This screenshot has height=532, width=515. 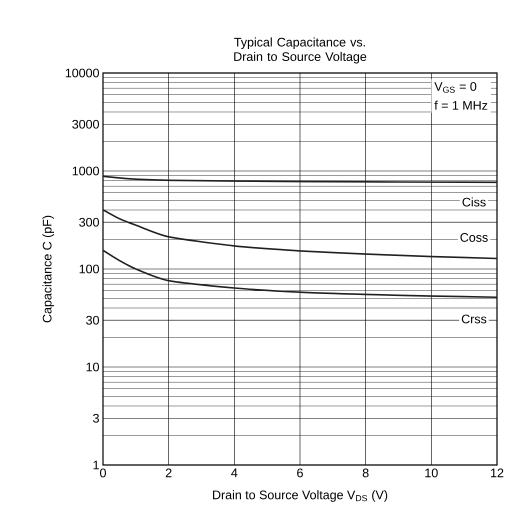 What do you see at coordinates (96, 418) in the screenshot?
I see `y-tick-label: 3` at bounding box center [96, 418].